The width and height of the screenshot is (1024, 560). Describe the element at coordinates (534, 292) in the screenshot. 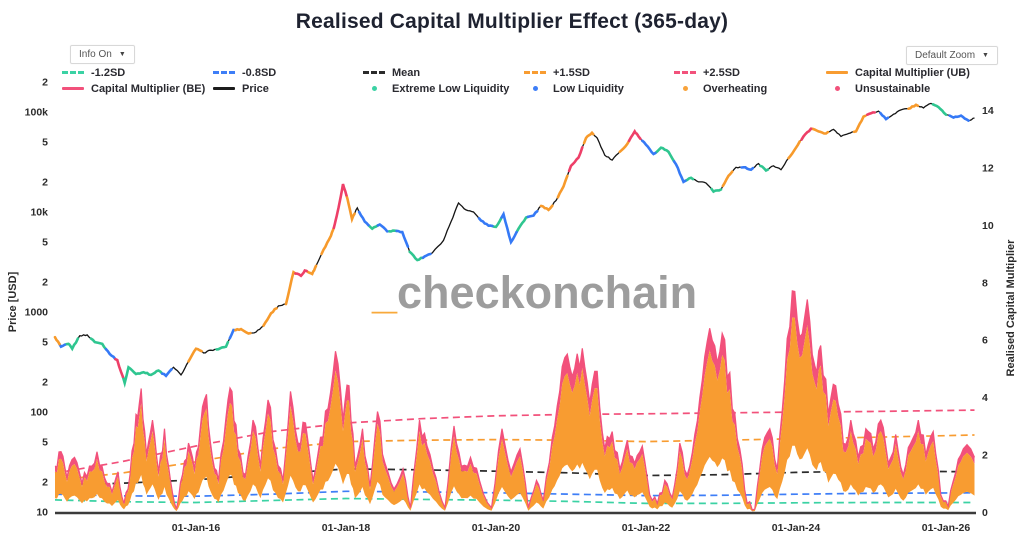

I see `checkonchain-watermark: _checkonchain` at that location.